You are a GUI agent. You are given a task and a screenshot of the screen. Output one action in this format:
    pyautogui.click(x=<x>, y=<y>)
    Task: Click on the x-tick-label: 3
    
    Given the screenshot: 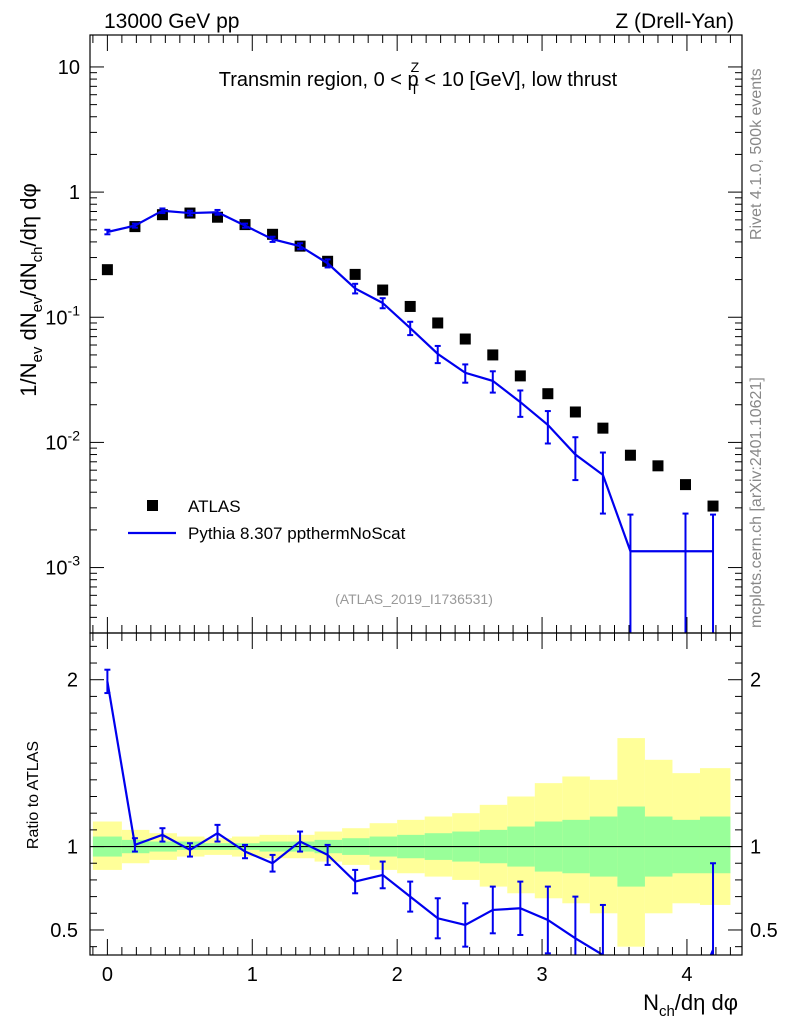 What is the action you would take?
    pyautogui.click(x=541, y=975)
    